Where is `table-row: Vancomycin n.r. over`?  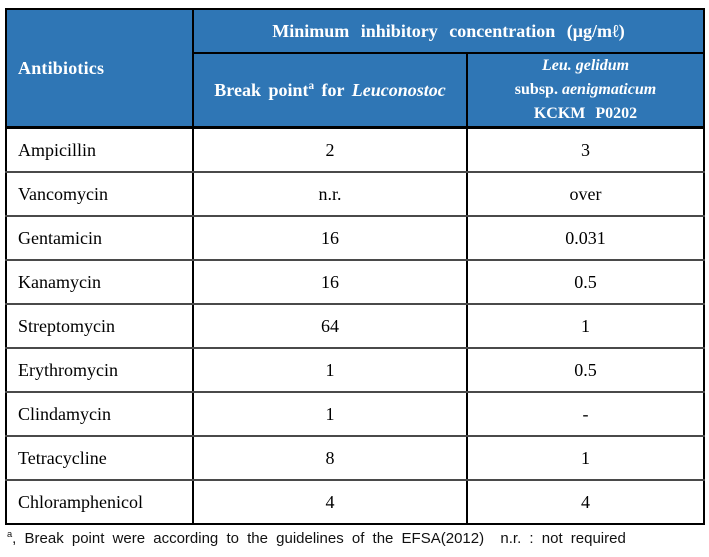
table-row: Vancomycin n.r. over is located at coordinates (355, 194).